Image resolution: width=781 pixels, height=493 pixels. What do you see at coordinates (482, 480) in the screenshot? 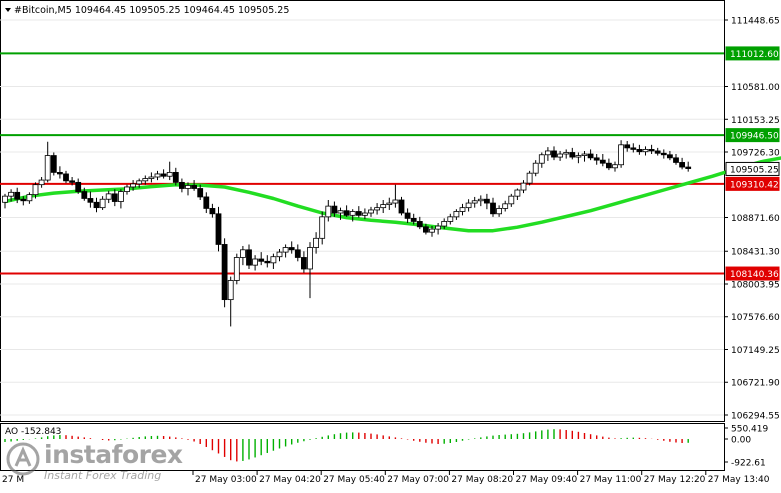
I see `time-label: 27 May 08:20` at bounding box center [482, 480].